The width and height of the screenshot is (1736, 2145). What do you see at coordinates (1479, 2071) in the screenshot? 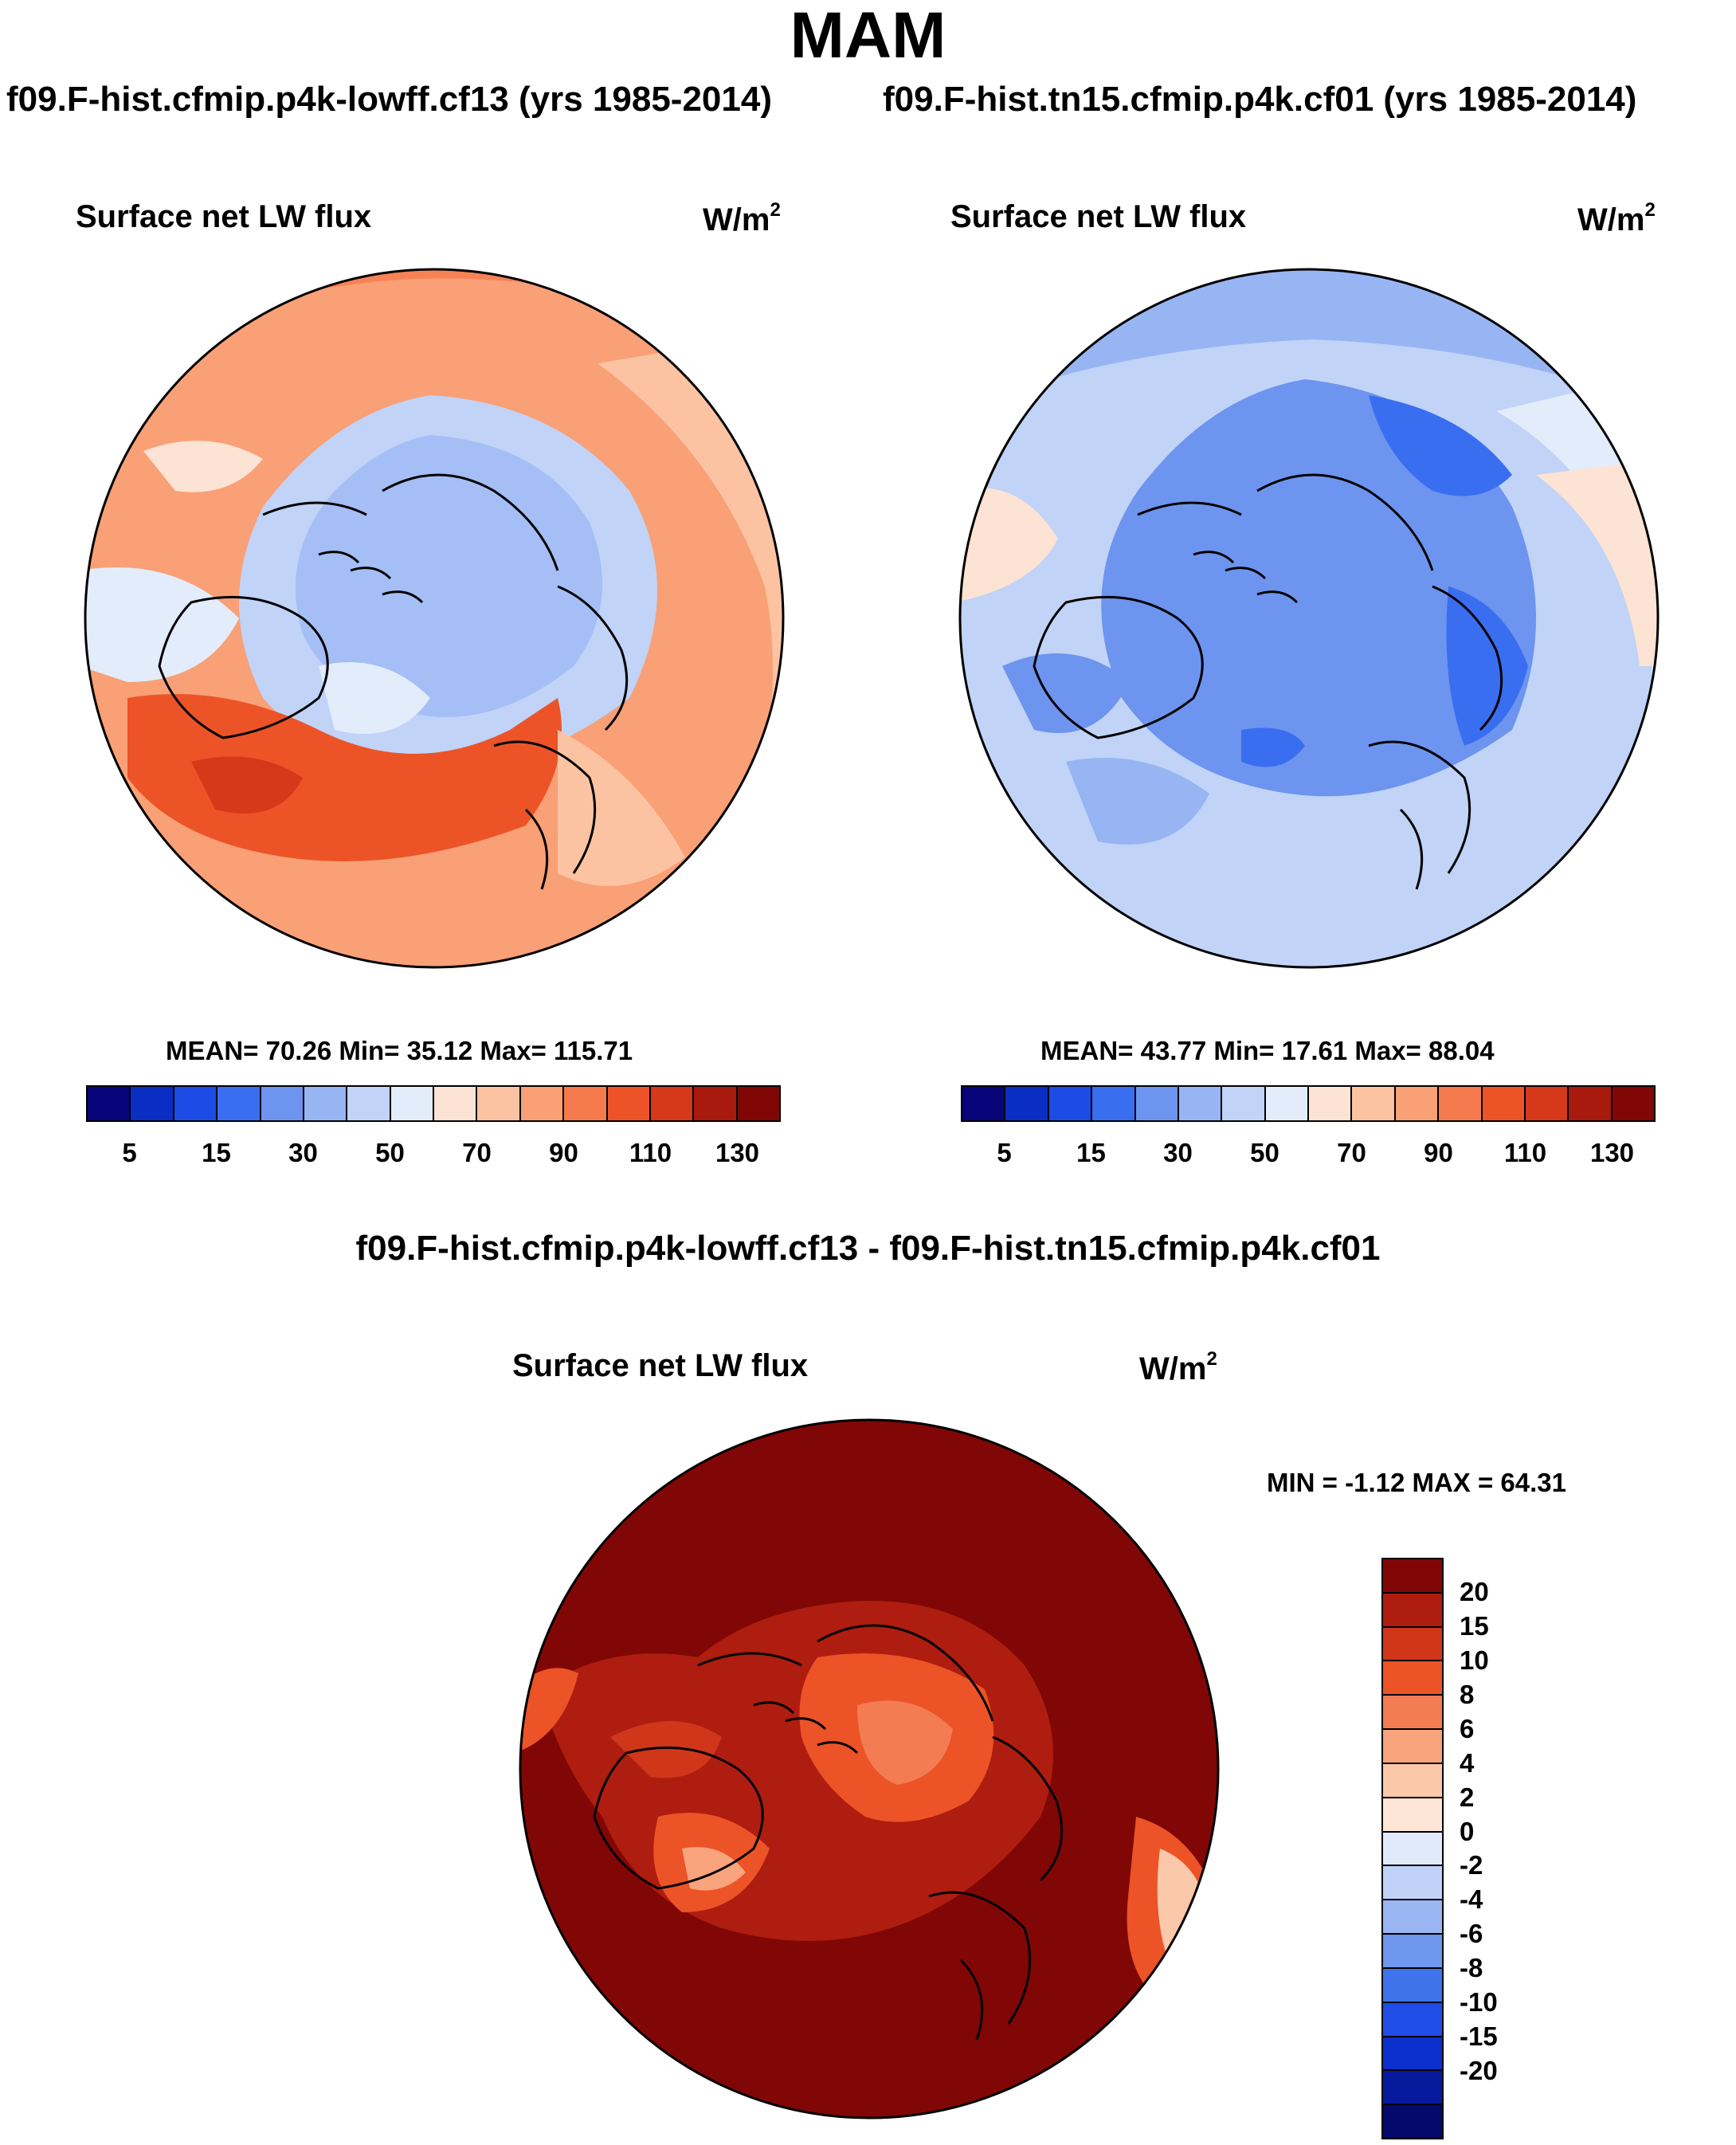
I see `colorbar-tick-label: -20` at bounding box center [1479, 2071].